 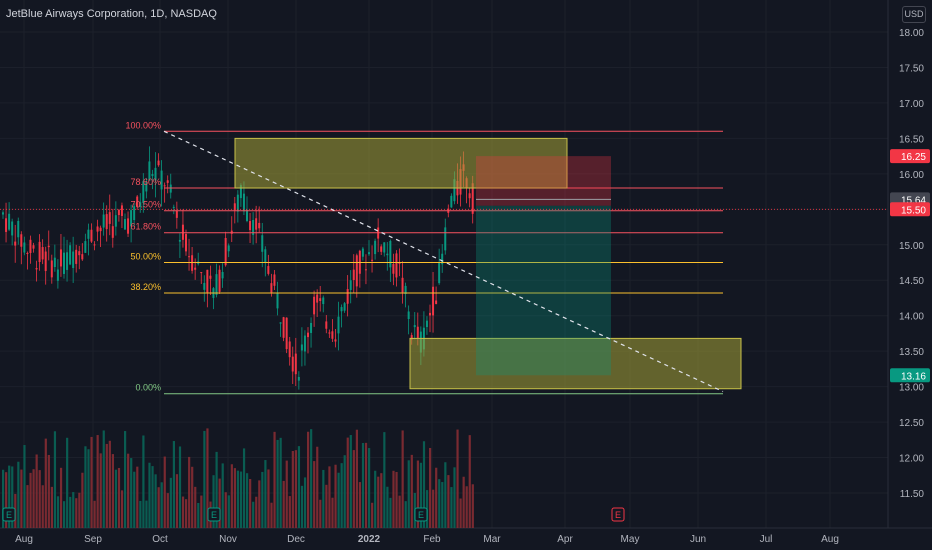 I want to click on volume-group, so click(x=238, y=478).